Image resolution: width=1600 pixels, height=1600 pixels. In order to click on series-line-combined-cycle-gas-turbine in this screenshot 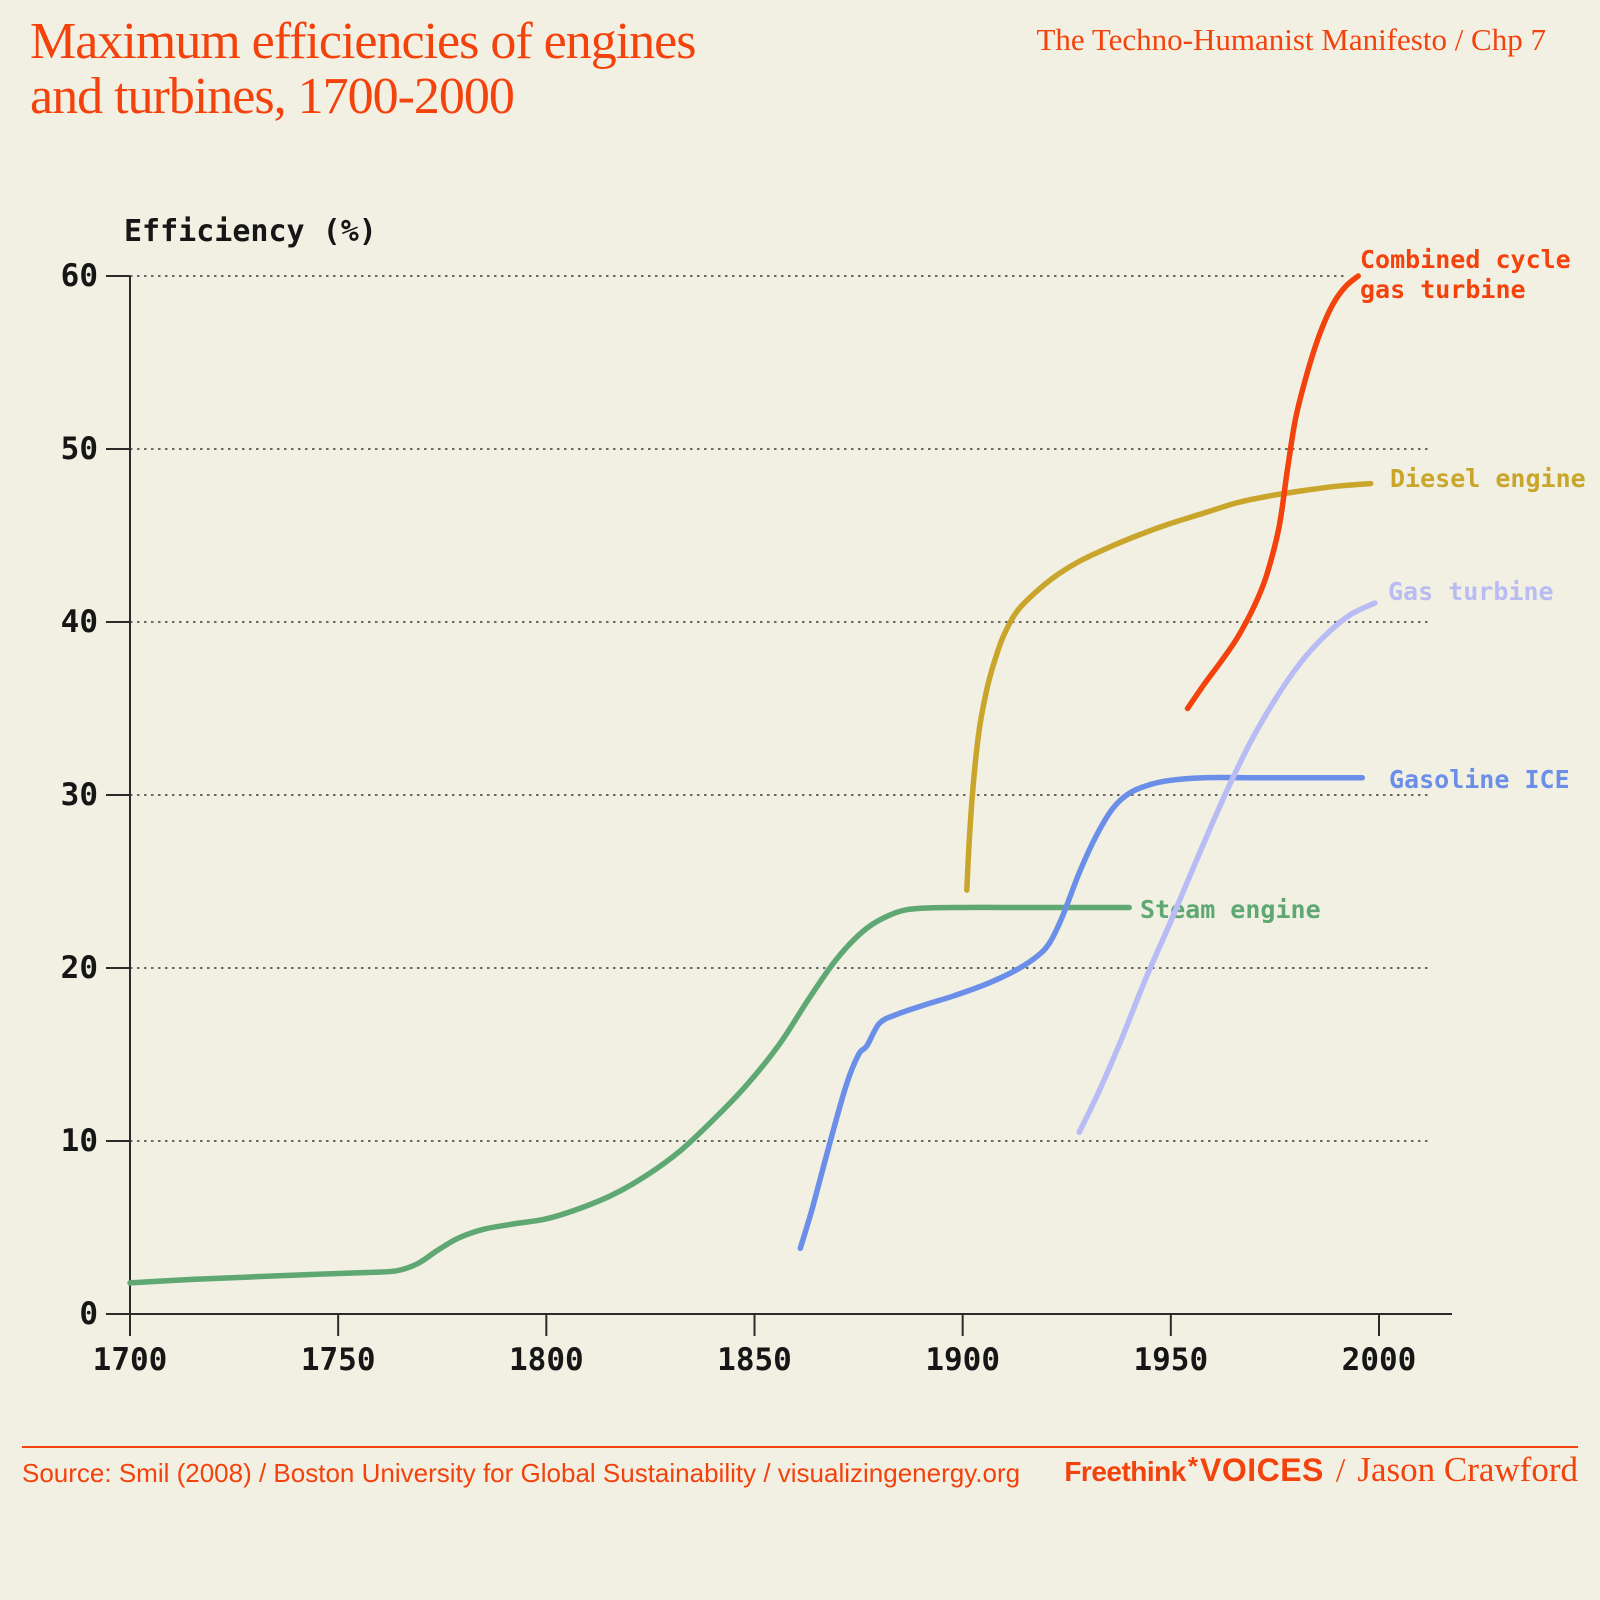, I will do `click(1272, 492)`.